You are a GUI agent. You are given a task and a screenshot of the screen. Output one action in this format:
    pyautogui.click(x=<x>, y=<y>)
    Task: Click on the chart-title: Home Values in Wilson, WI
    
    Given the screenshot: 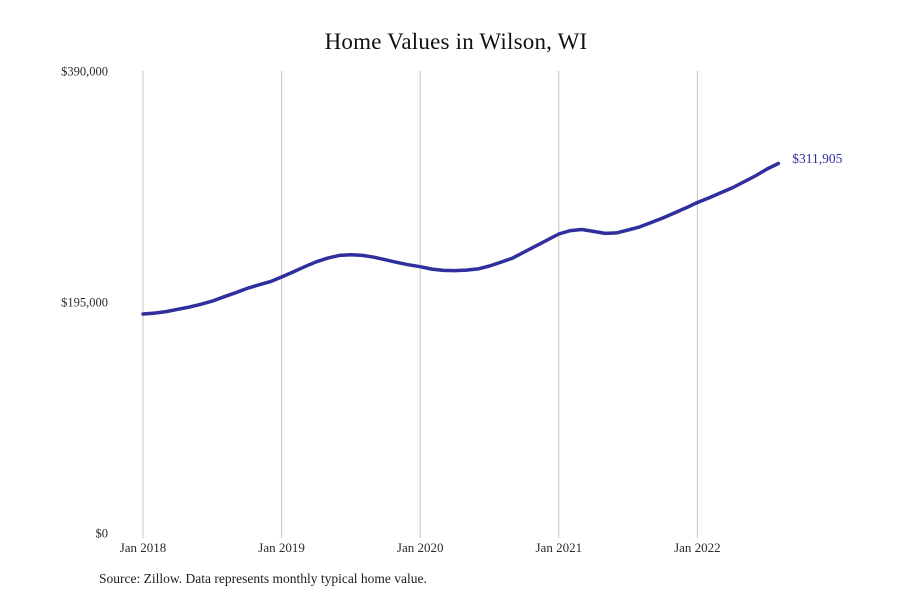 What is the action you would take?
    pyautogui.click(x=456, y=41)
    